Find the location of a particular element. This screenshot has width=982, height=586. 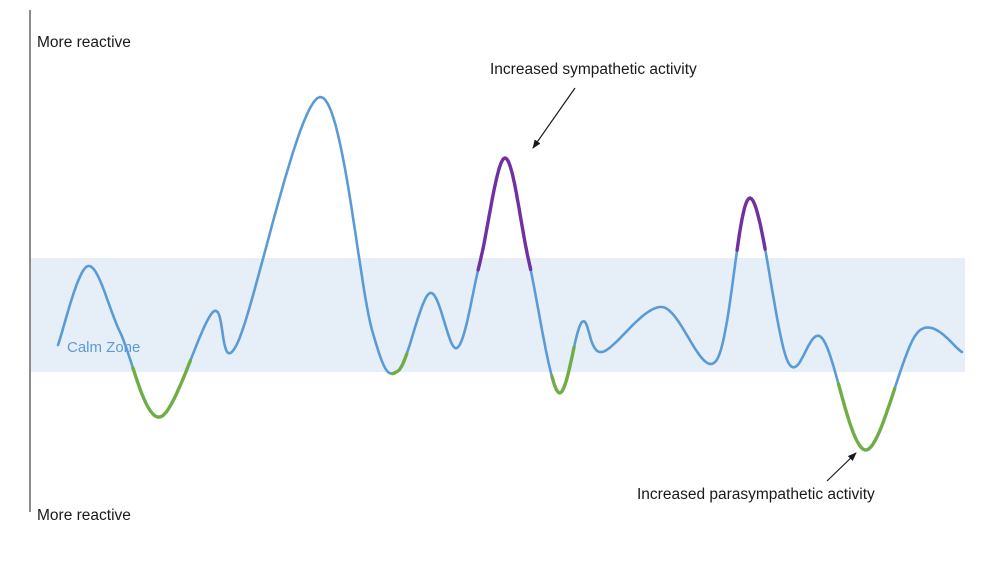

parasympathetic-annotation: Increased parasympathetic activity is located at coordinates (756, 494).